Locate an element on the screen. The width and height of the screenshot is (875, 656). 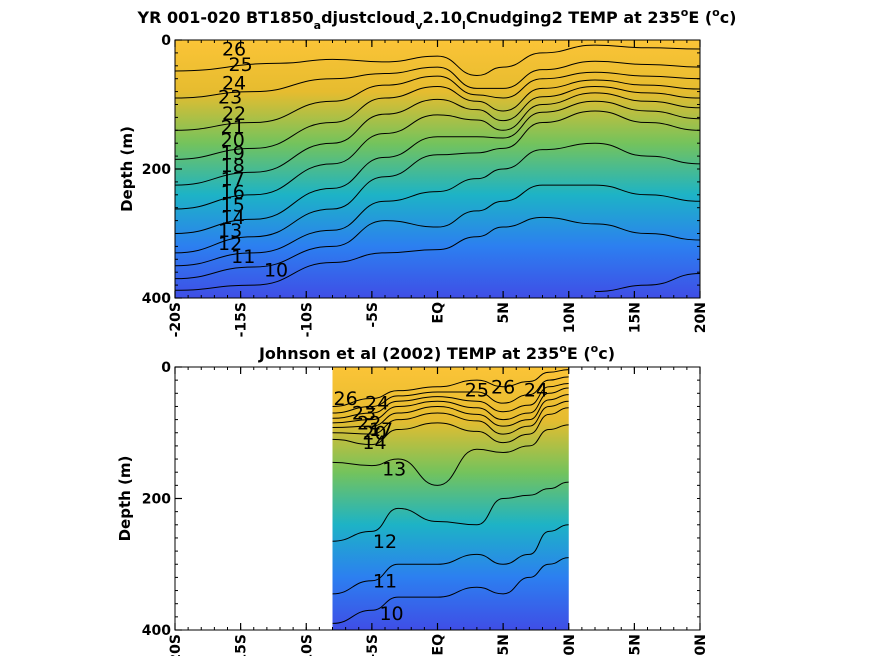
isotherms is located at coordinates (450, 496).